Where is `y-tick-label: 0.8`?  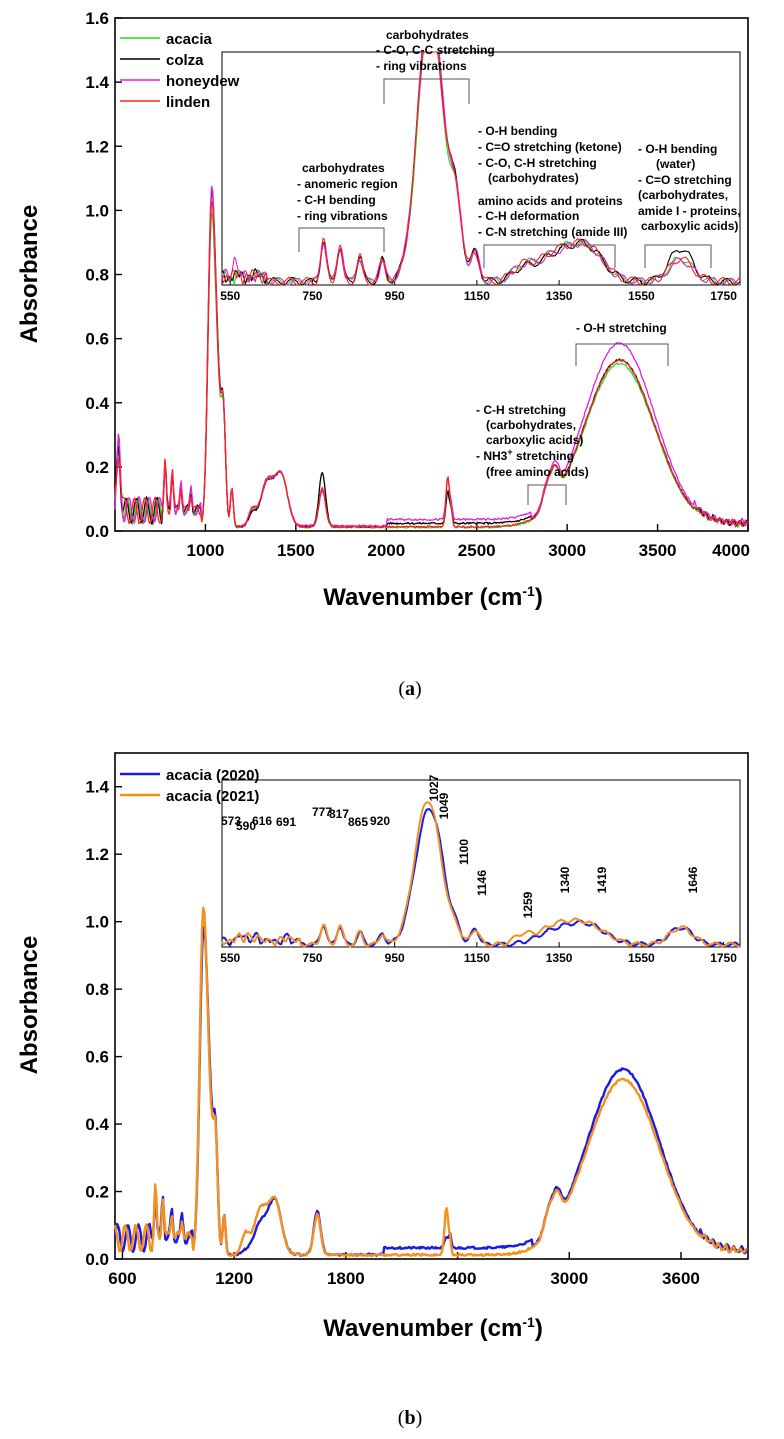 y-tick-label: 0.8 is located at coordinates (97, 275).